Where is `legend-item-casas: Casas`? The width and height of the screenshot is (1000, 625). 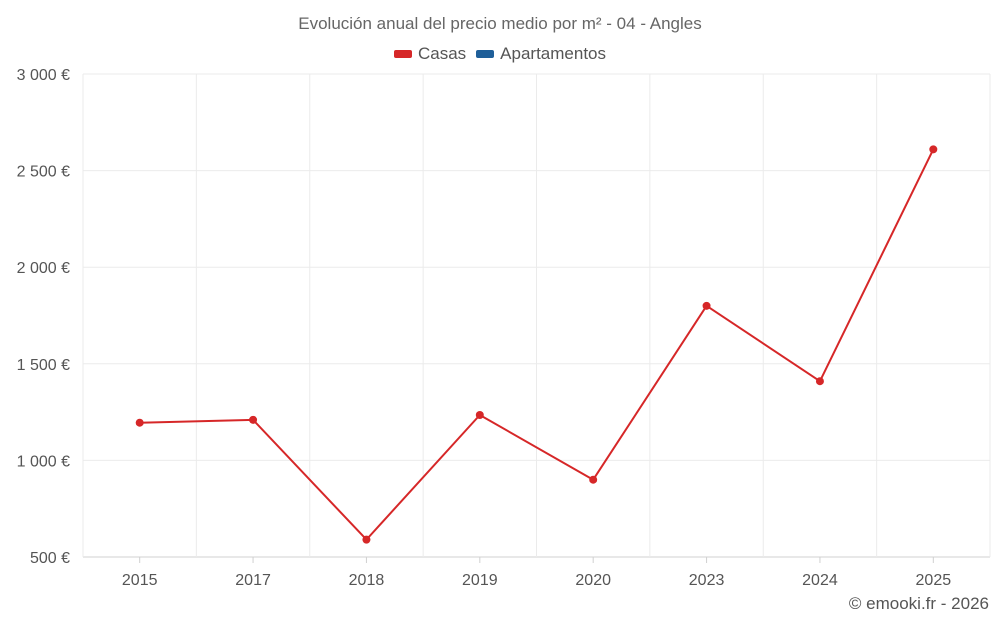
legend-item-casas: Casas is located at coordinates (430, 54).